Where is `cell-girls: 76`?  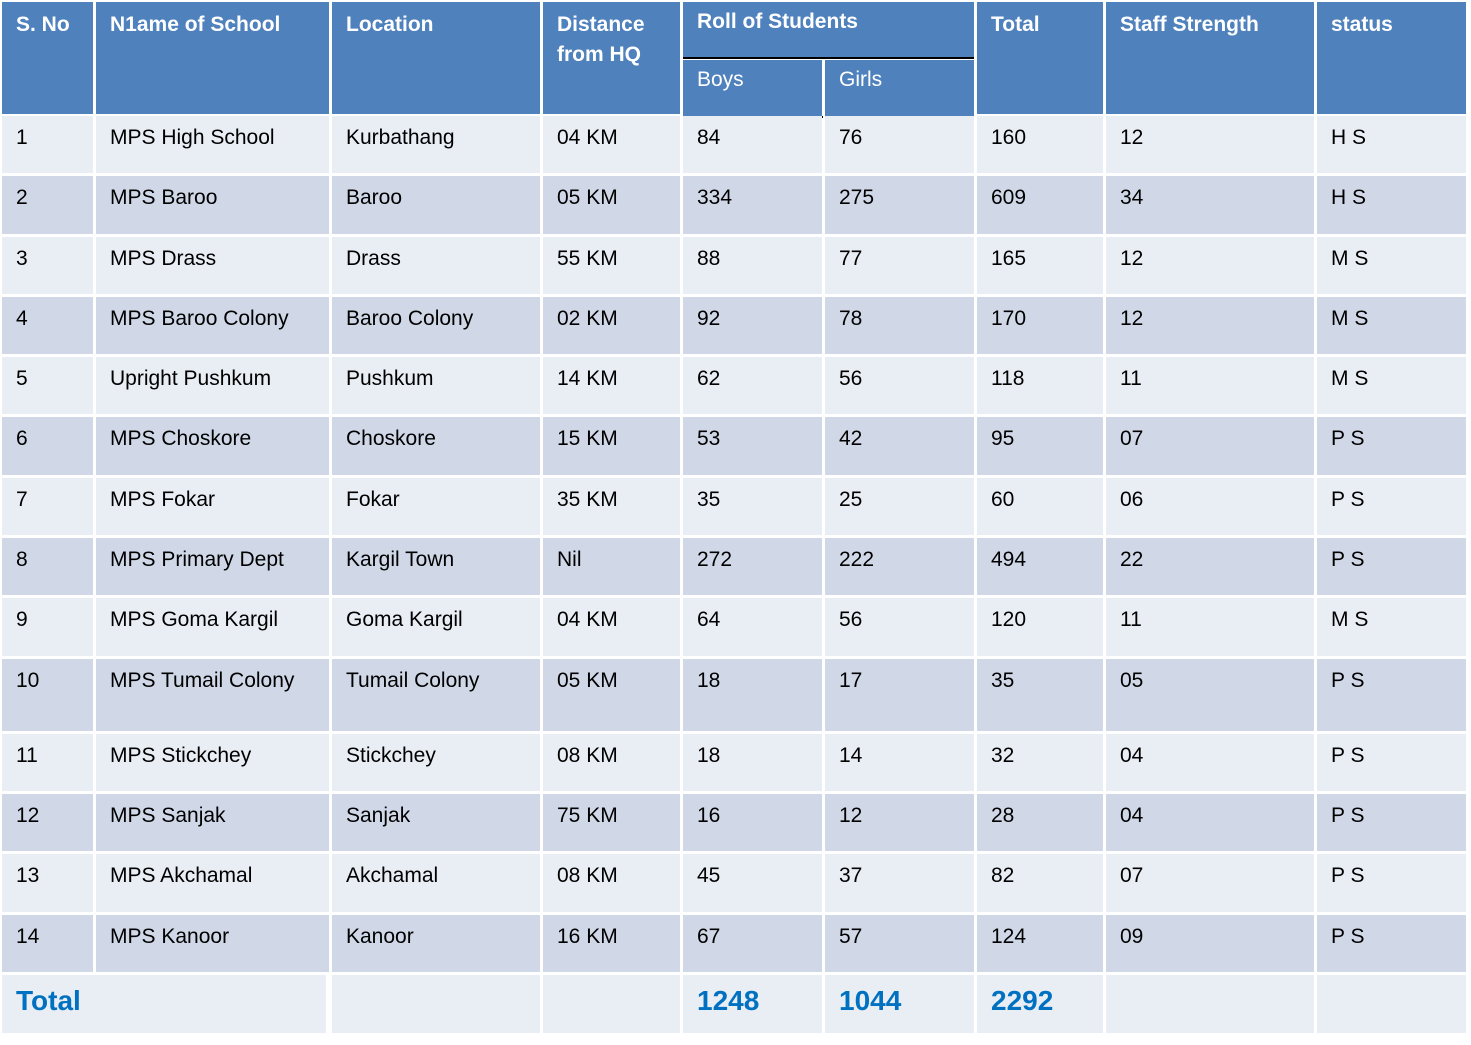
cell-girls: 76 is located at coordinates (899, 145).